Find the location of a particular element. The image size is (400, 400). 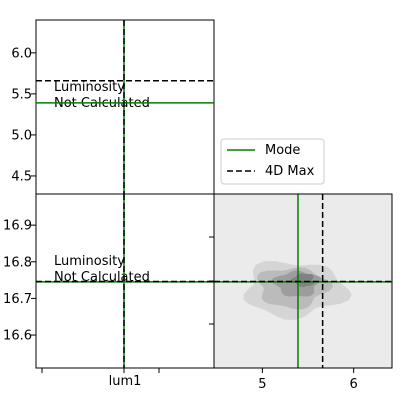

top-left-y-tick-label-2: 5.5 is located at coordinates (21, 94).